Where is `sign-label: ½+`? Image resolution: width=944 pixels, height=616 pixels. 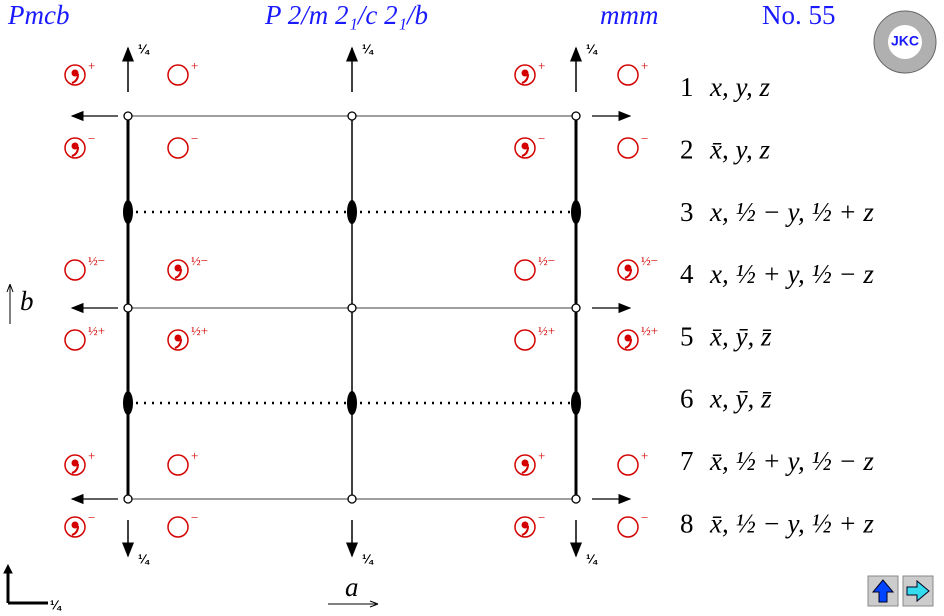
sign-label: ½+ is located at coordinates (649, 330).